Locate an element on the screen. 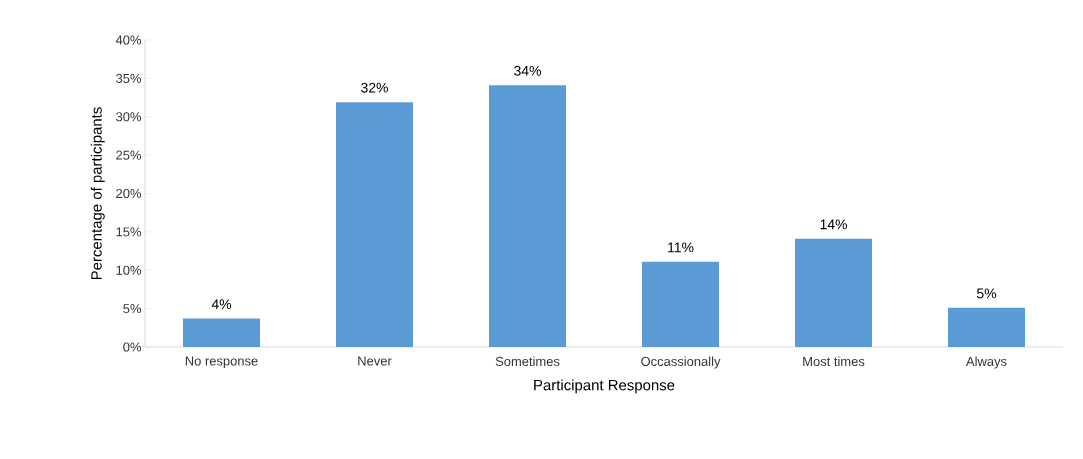 The width and height of the screenshot is (1083, 459). x-tick-label: Never is located at coordinates (375, 361).